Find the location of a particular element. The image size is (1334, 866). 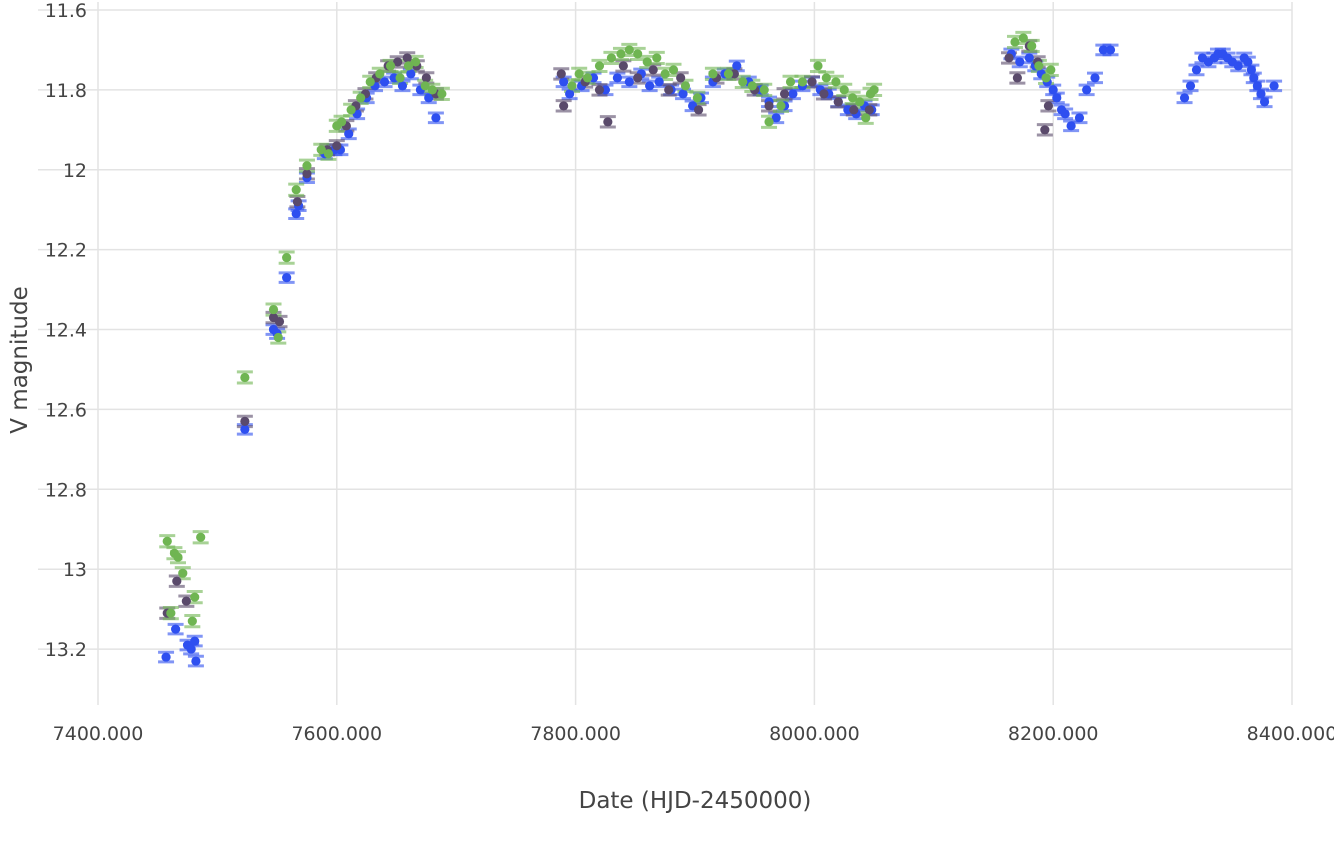

y-axis-title: V magnitude is located at coordinates (20, 359).